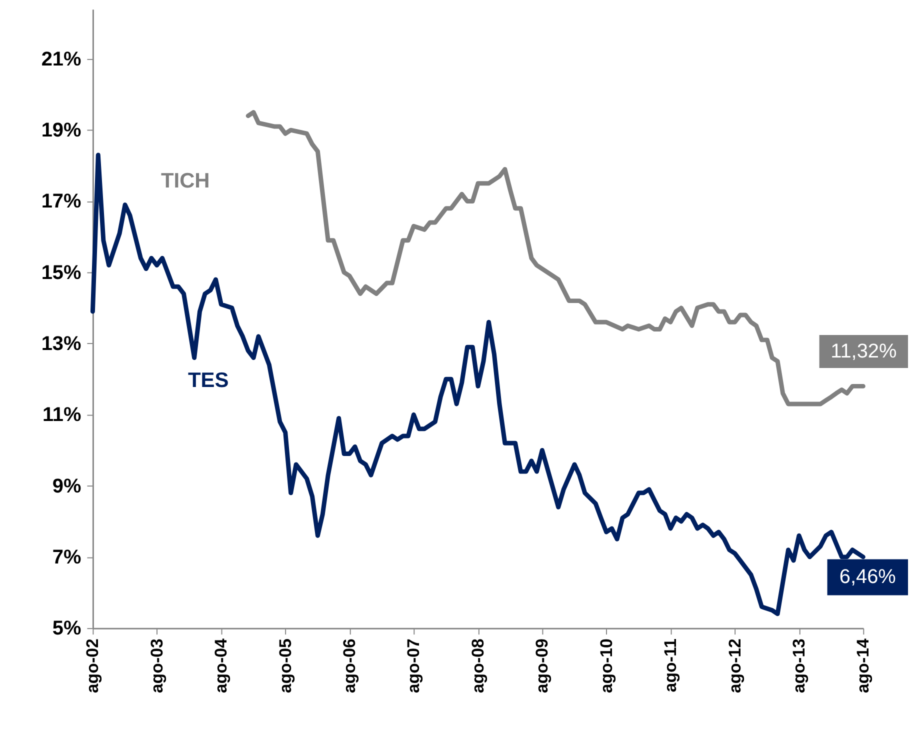  Describe the element at coordinates (734, 666) in the screenshot. I see `x-tick-label: ago-12` at that location.